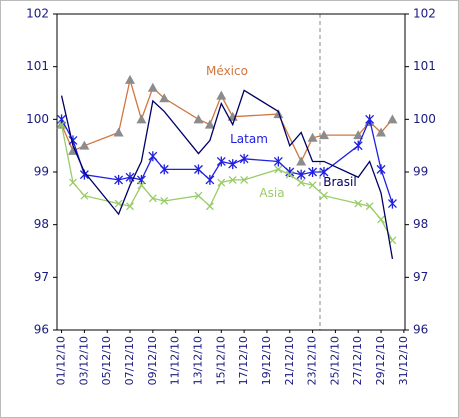 Image resolution: width=459 pixels, height=418 pixels. What do you see at coordinates (243, 360) in the screenshot?
I see `x-tick-label: 17/12/10` at bounding box center [243, 360].